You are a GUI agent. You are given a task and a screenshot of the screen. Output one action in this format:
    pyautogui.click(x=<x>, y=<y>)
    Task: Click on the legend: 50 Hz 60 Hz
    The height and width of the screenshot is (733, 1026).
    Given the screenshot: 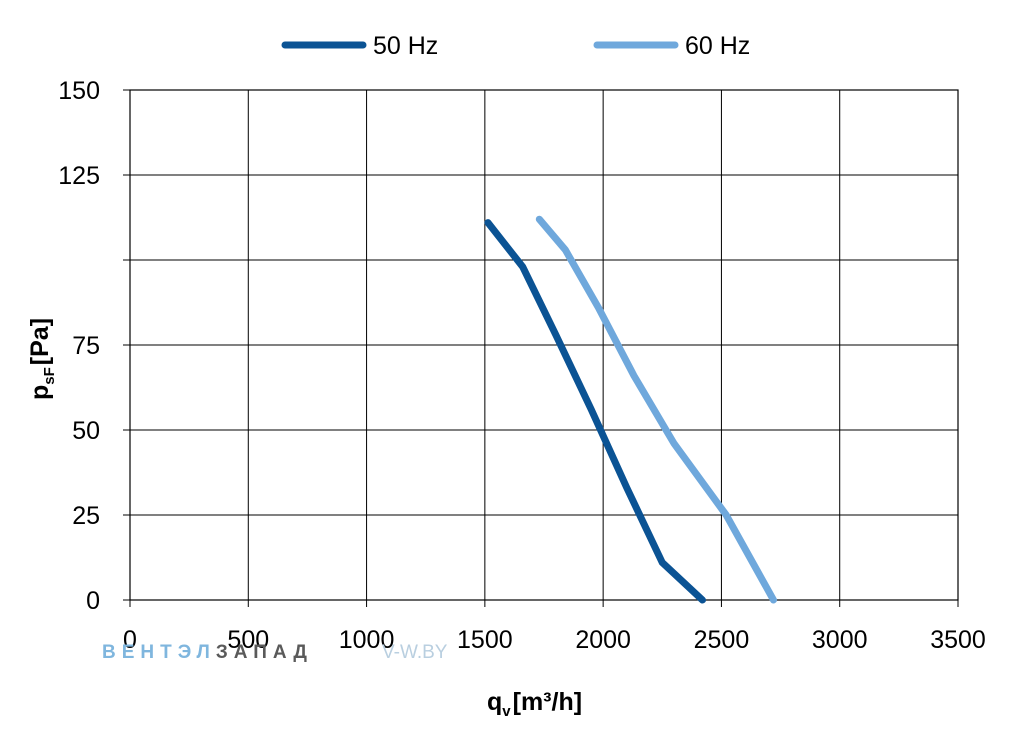 What is the action you would take?
    pyautogui.click(x=515, y=46)
    